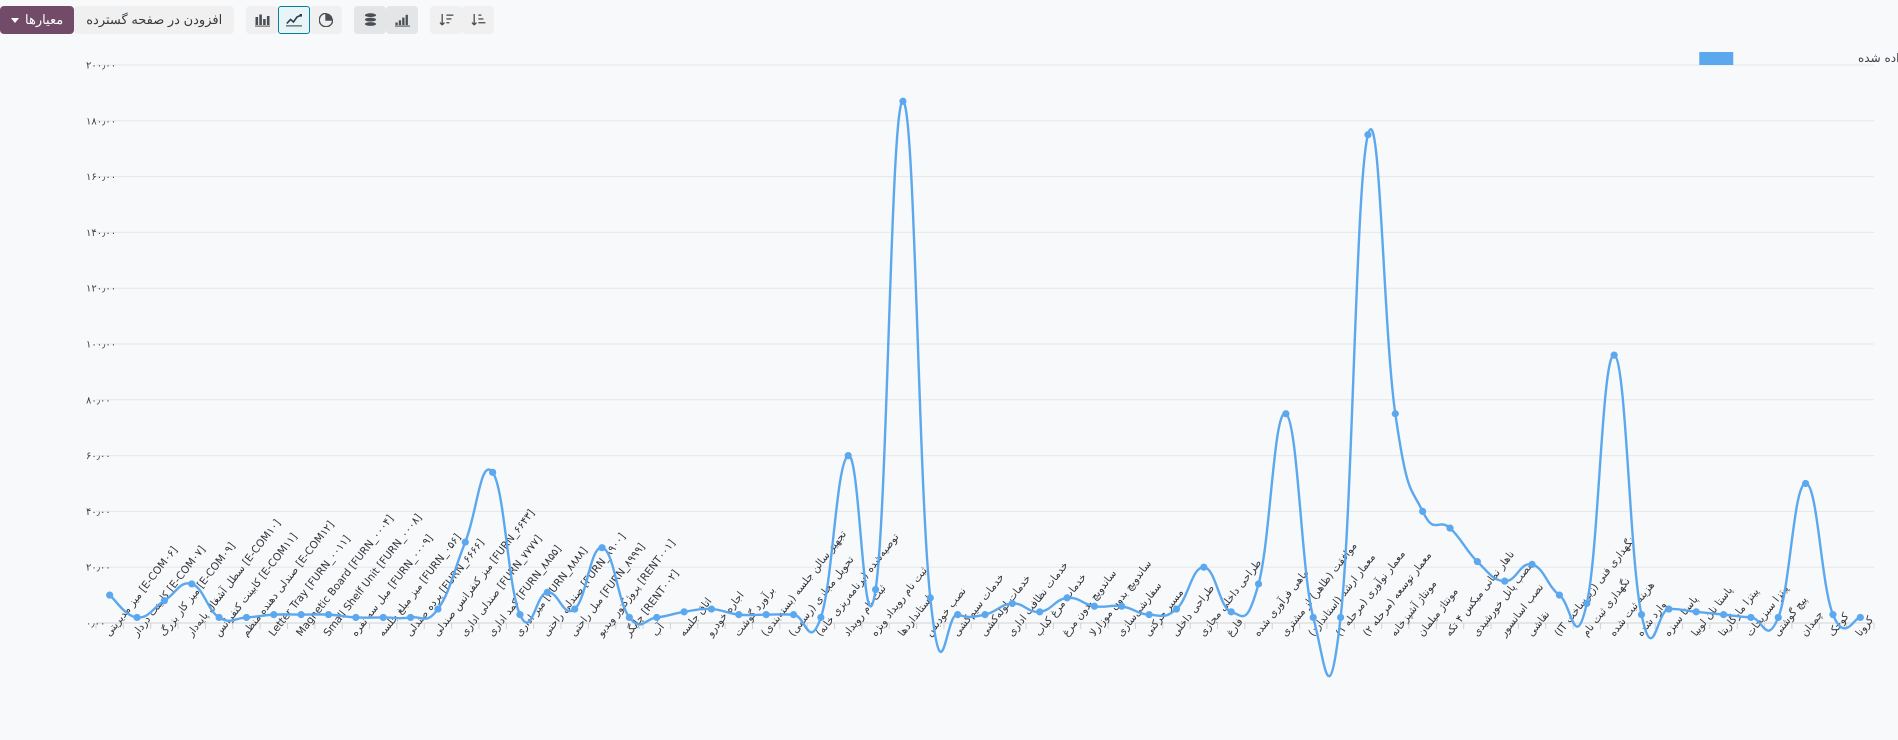  I want to click on line-chart-icon, so click(294, 20).